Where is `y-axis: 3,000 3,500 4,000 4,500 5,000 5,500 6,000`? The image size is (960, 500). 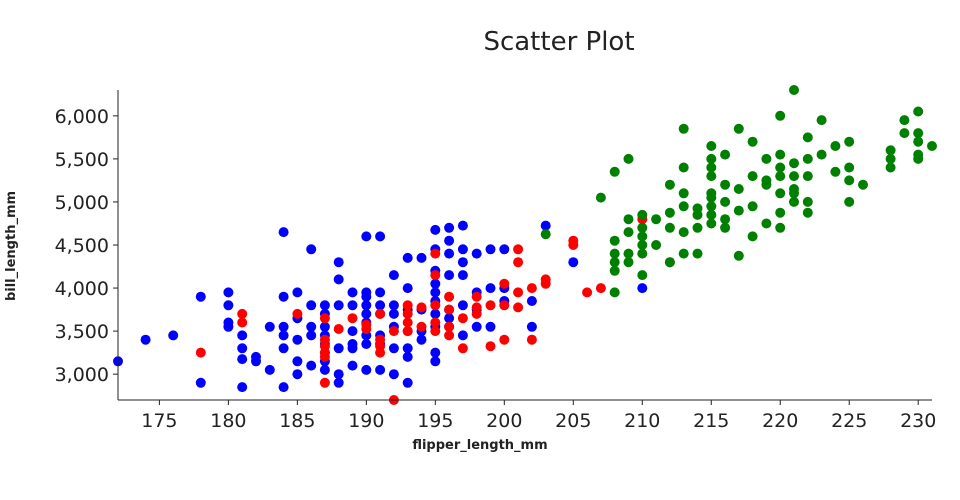
y-axis: 3,000 3,500 4,000 4,500 5,000 5,500 6,000 is located at coordinates (87, 245).